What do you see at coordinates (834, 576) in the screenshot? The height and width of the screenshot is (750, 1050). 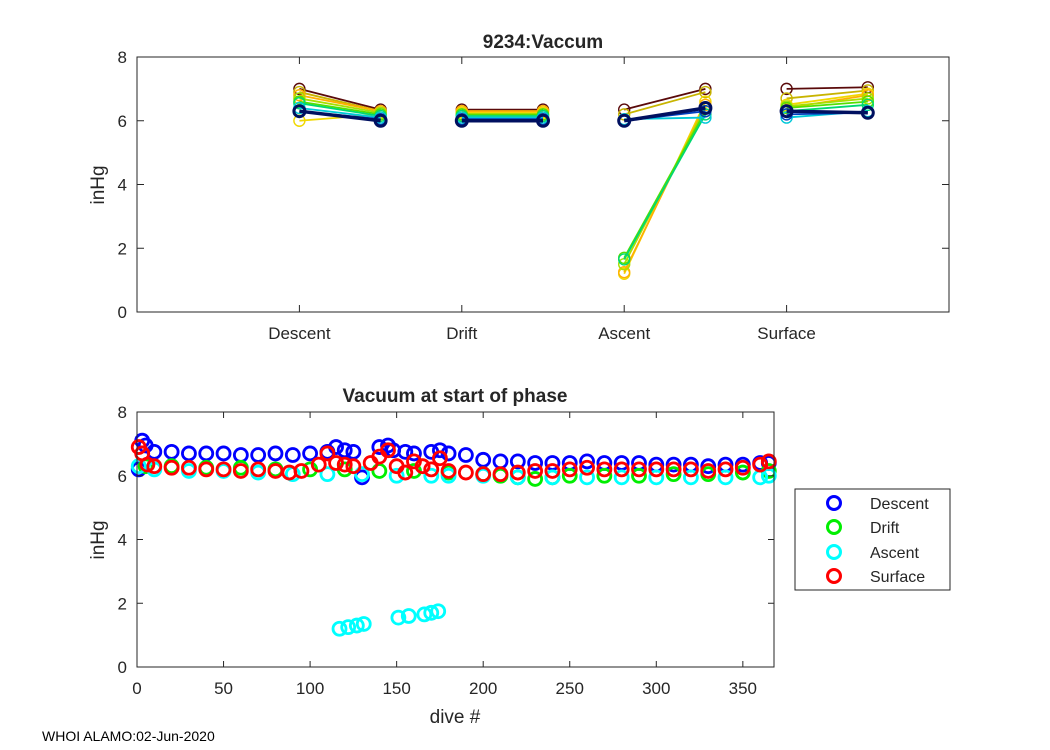 I see `legend-marker-surface` at bounding box center [834, 576].